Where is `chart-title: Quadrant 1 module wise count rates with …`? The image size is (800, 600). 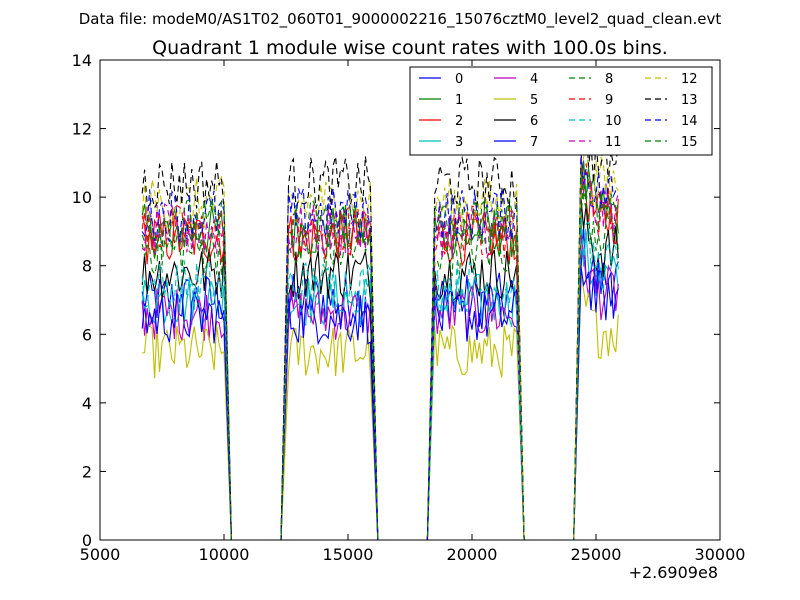 chart-title: Quadrant 1 module wise count rates with … is located at coordinates (410, 48).